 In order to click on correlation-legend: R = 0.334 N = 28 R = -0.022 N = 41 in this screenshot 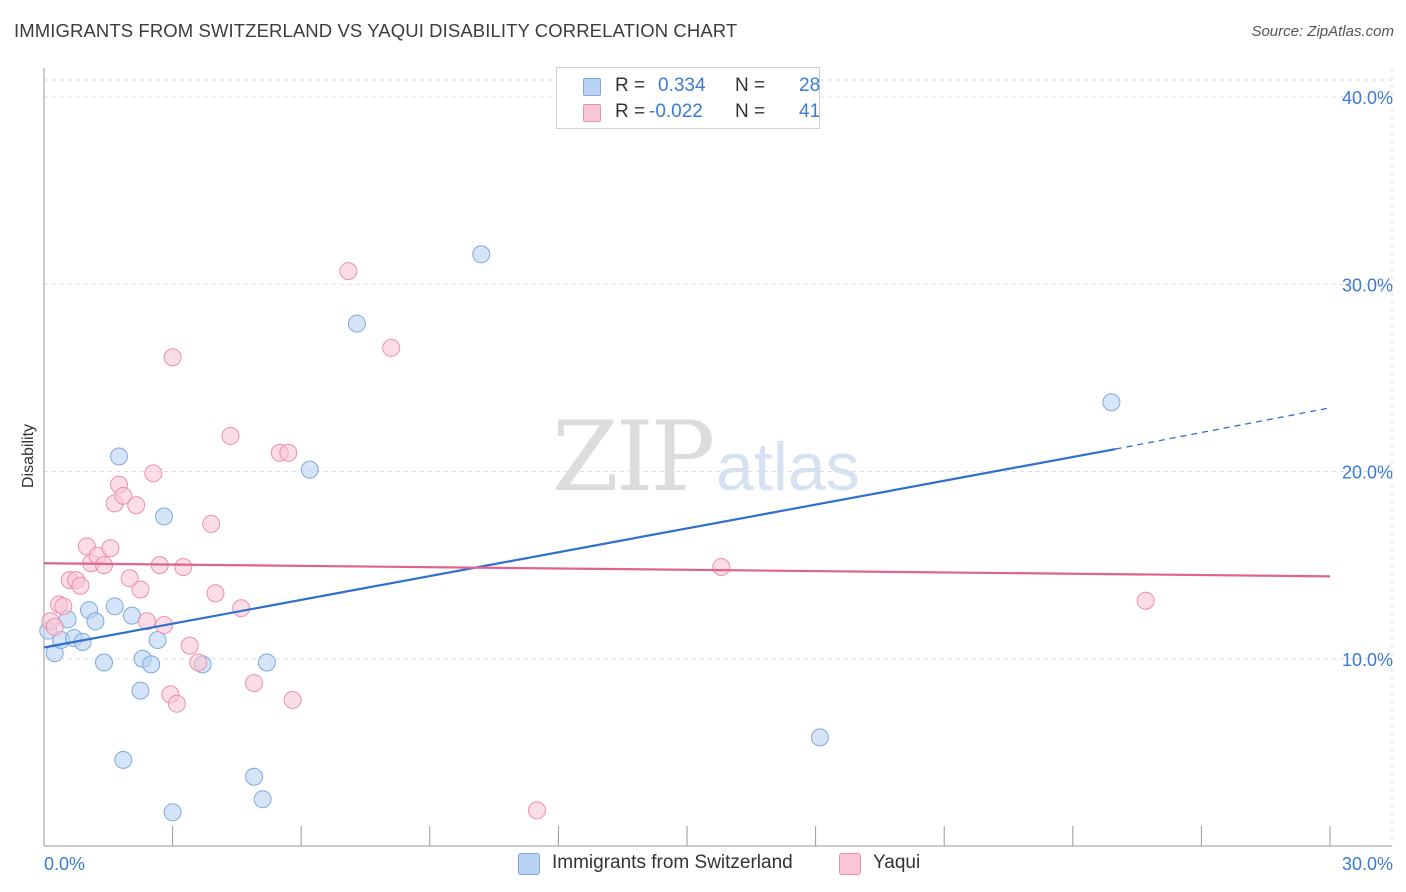, I will do `click(688, 98)`.